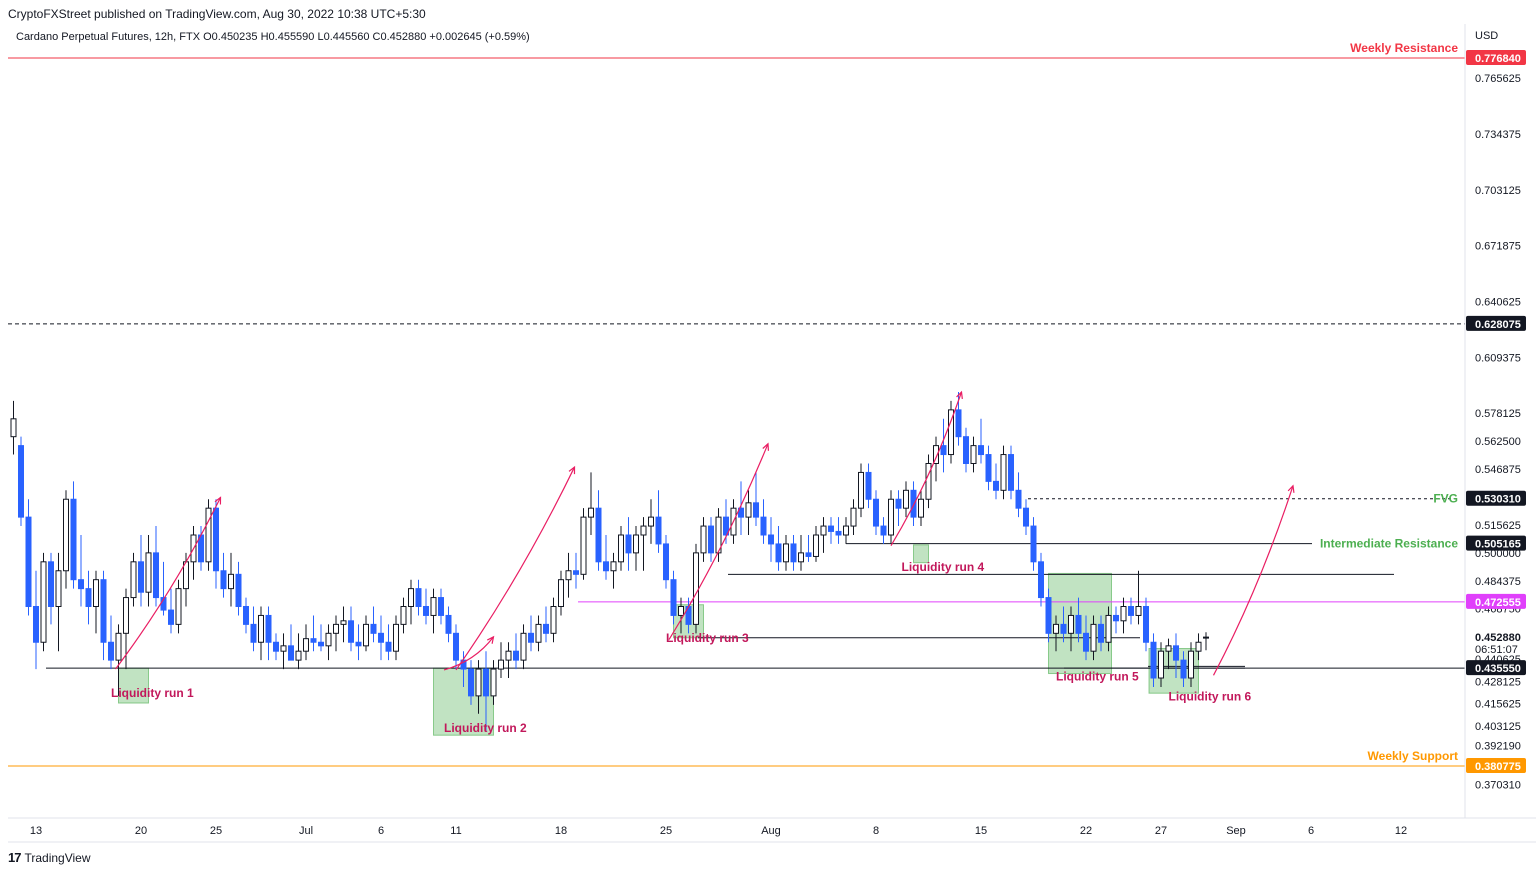  I want to click on liquidity-run-label: Liquidity run 5, so click(1097, 676).